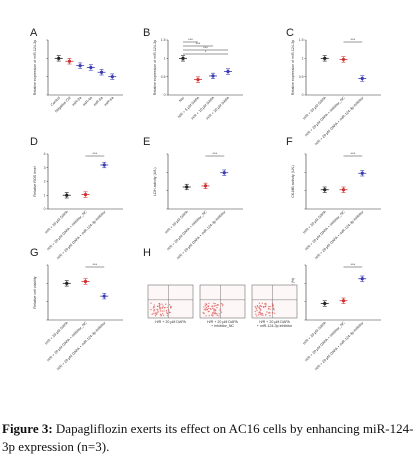  What do you see at coordinates (165, 95) in the screenshot?
I see `y-tick-label: 0` at bounding box center [165, 95].